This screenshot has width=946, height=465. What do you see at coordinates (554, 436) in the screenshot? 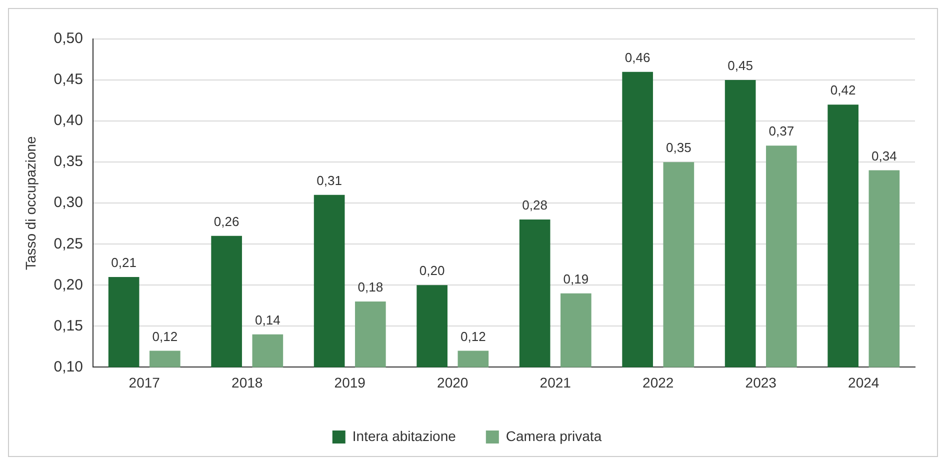
I see `legend-label: Camera privata` at bounding box center [554, 436].